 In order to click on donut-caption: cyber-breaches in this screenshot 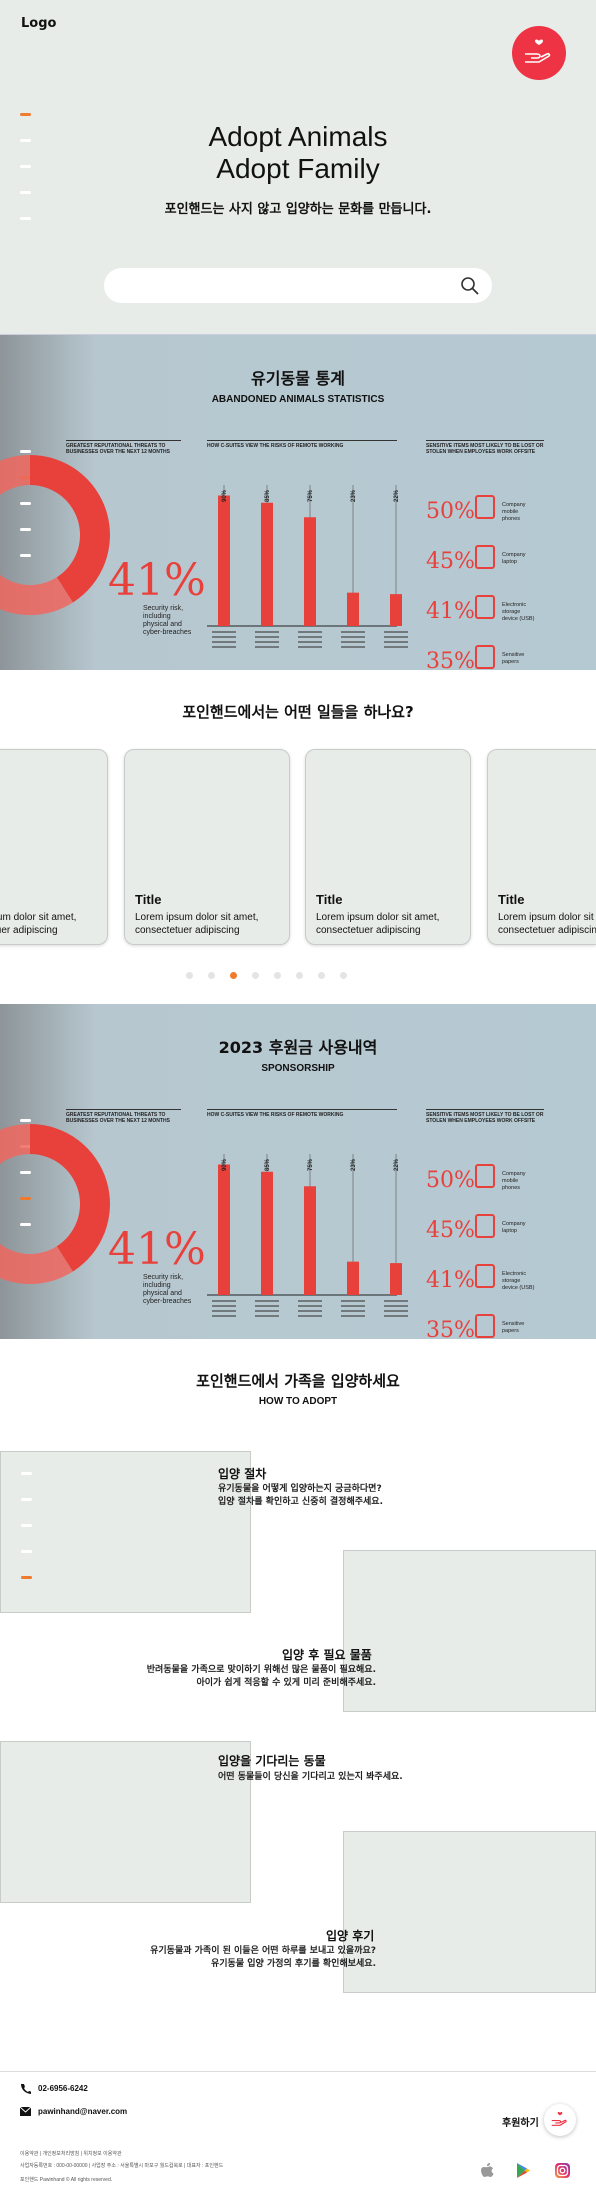, I will do `click(167, 1301)`.